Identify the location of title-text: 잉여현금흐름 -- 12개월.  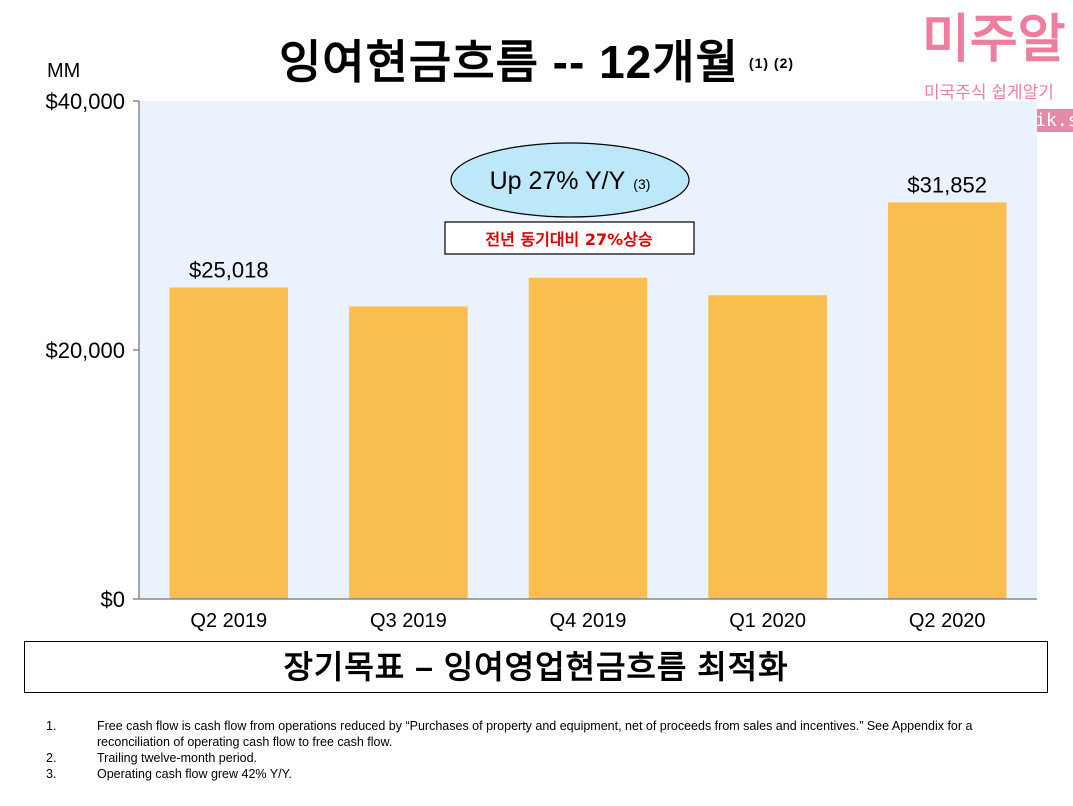
(508, 62).